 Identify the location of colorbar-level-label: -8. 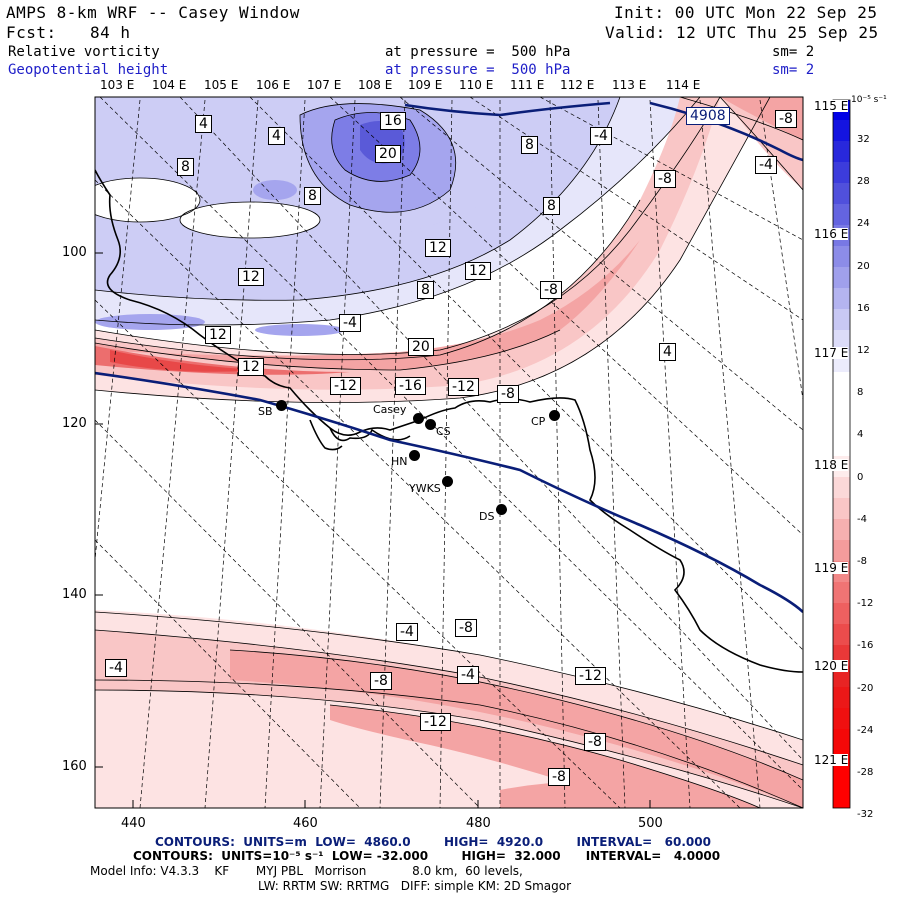
(862, 561).